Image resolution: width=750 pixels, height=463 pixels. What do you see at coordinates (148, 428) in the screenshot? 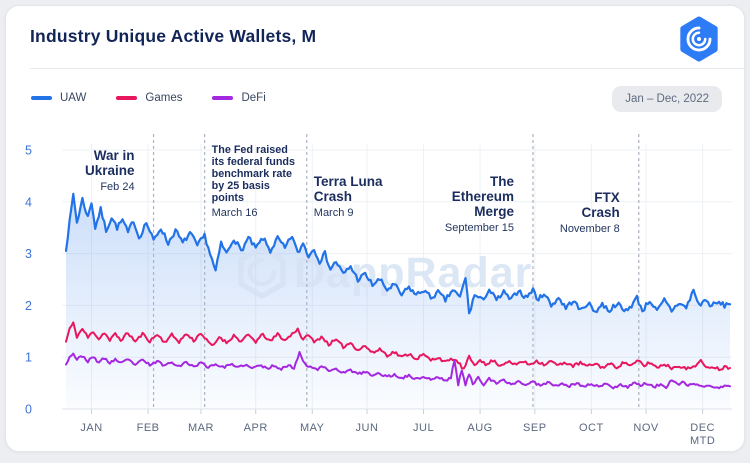
I see `x-axis-month-label: FEB` at bounding box center [148, 428].